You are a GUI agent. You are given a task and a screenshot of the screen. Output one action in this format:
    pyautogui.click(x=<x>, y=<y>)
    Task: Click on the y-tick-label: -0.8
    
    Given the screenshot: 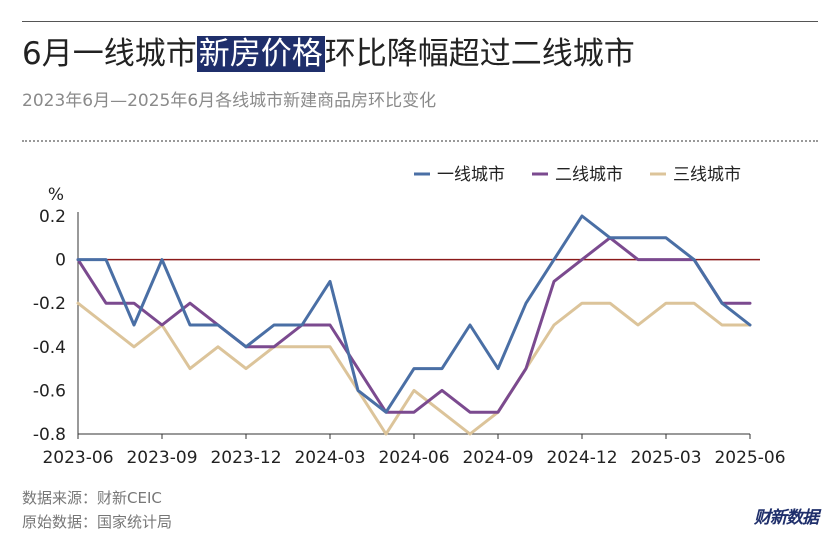 What is the action you would take?
    pyautogui.click(x=49, y=435)
    